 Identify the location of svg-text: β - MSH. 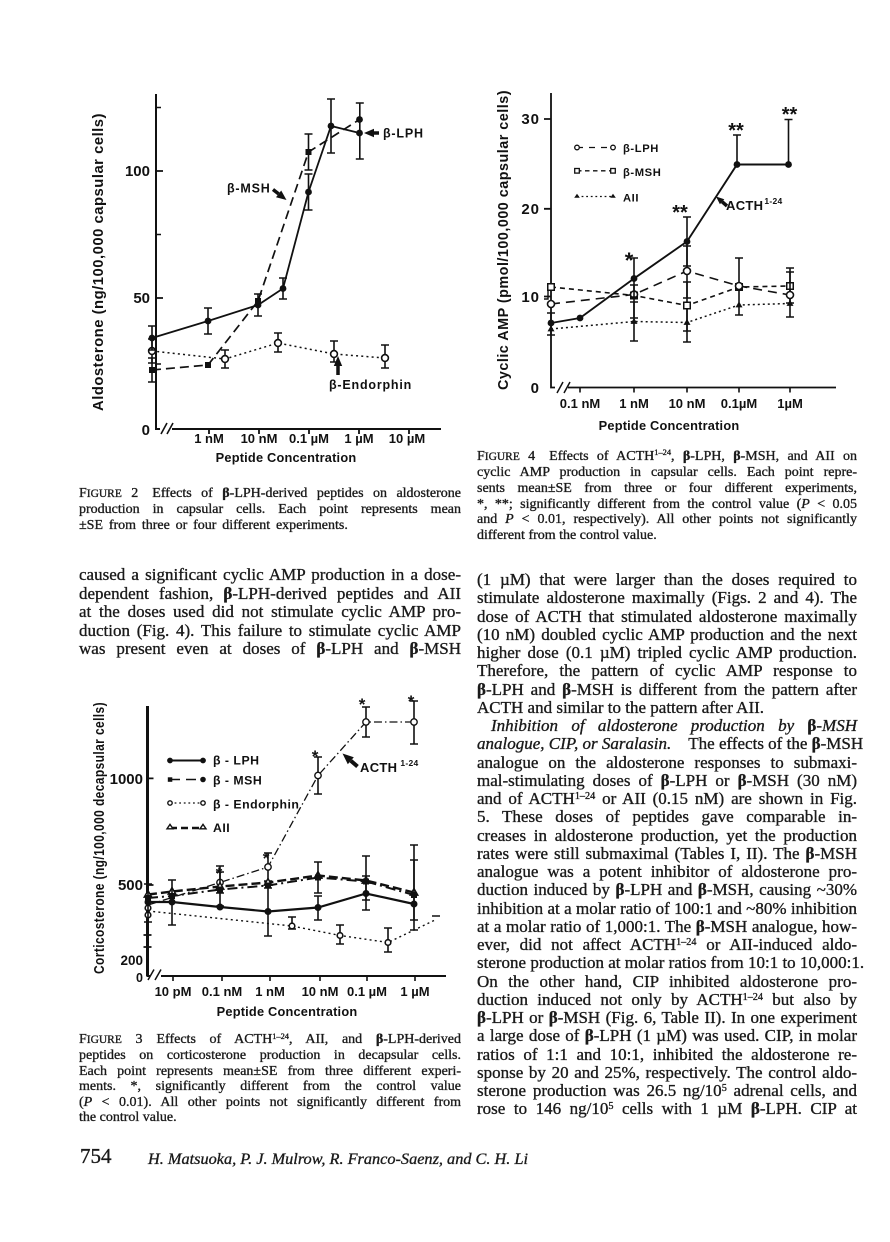
(237, 781).